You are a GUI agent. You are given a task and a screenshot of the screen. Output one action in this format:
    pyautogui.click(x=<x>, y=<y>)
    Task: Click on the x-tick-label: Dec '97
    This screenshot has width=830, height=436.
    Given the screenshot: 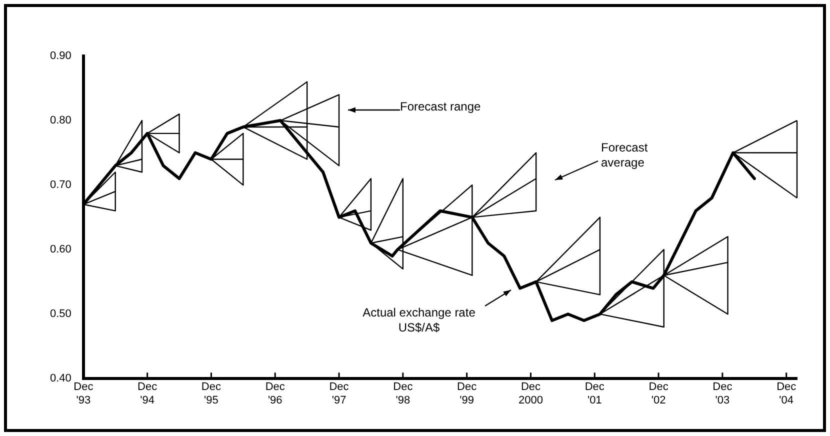 What is the action you would take?
    pyautogui.click(x=339, y=393)
    